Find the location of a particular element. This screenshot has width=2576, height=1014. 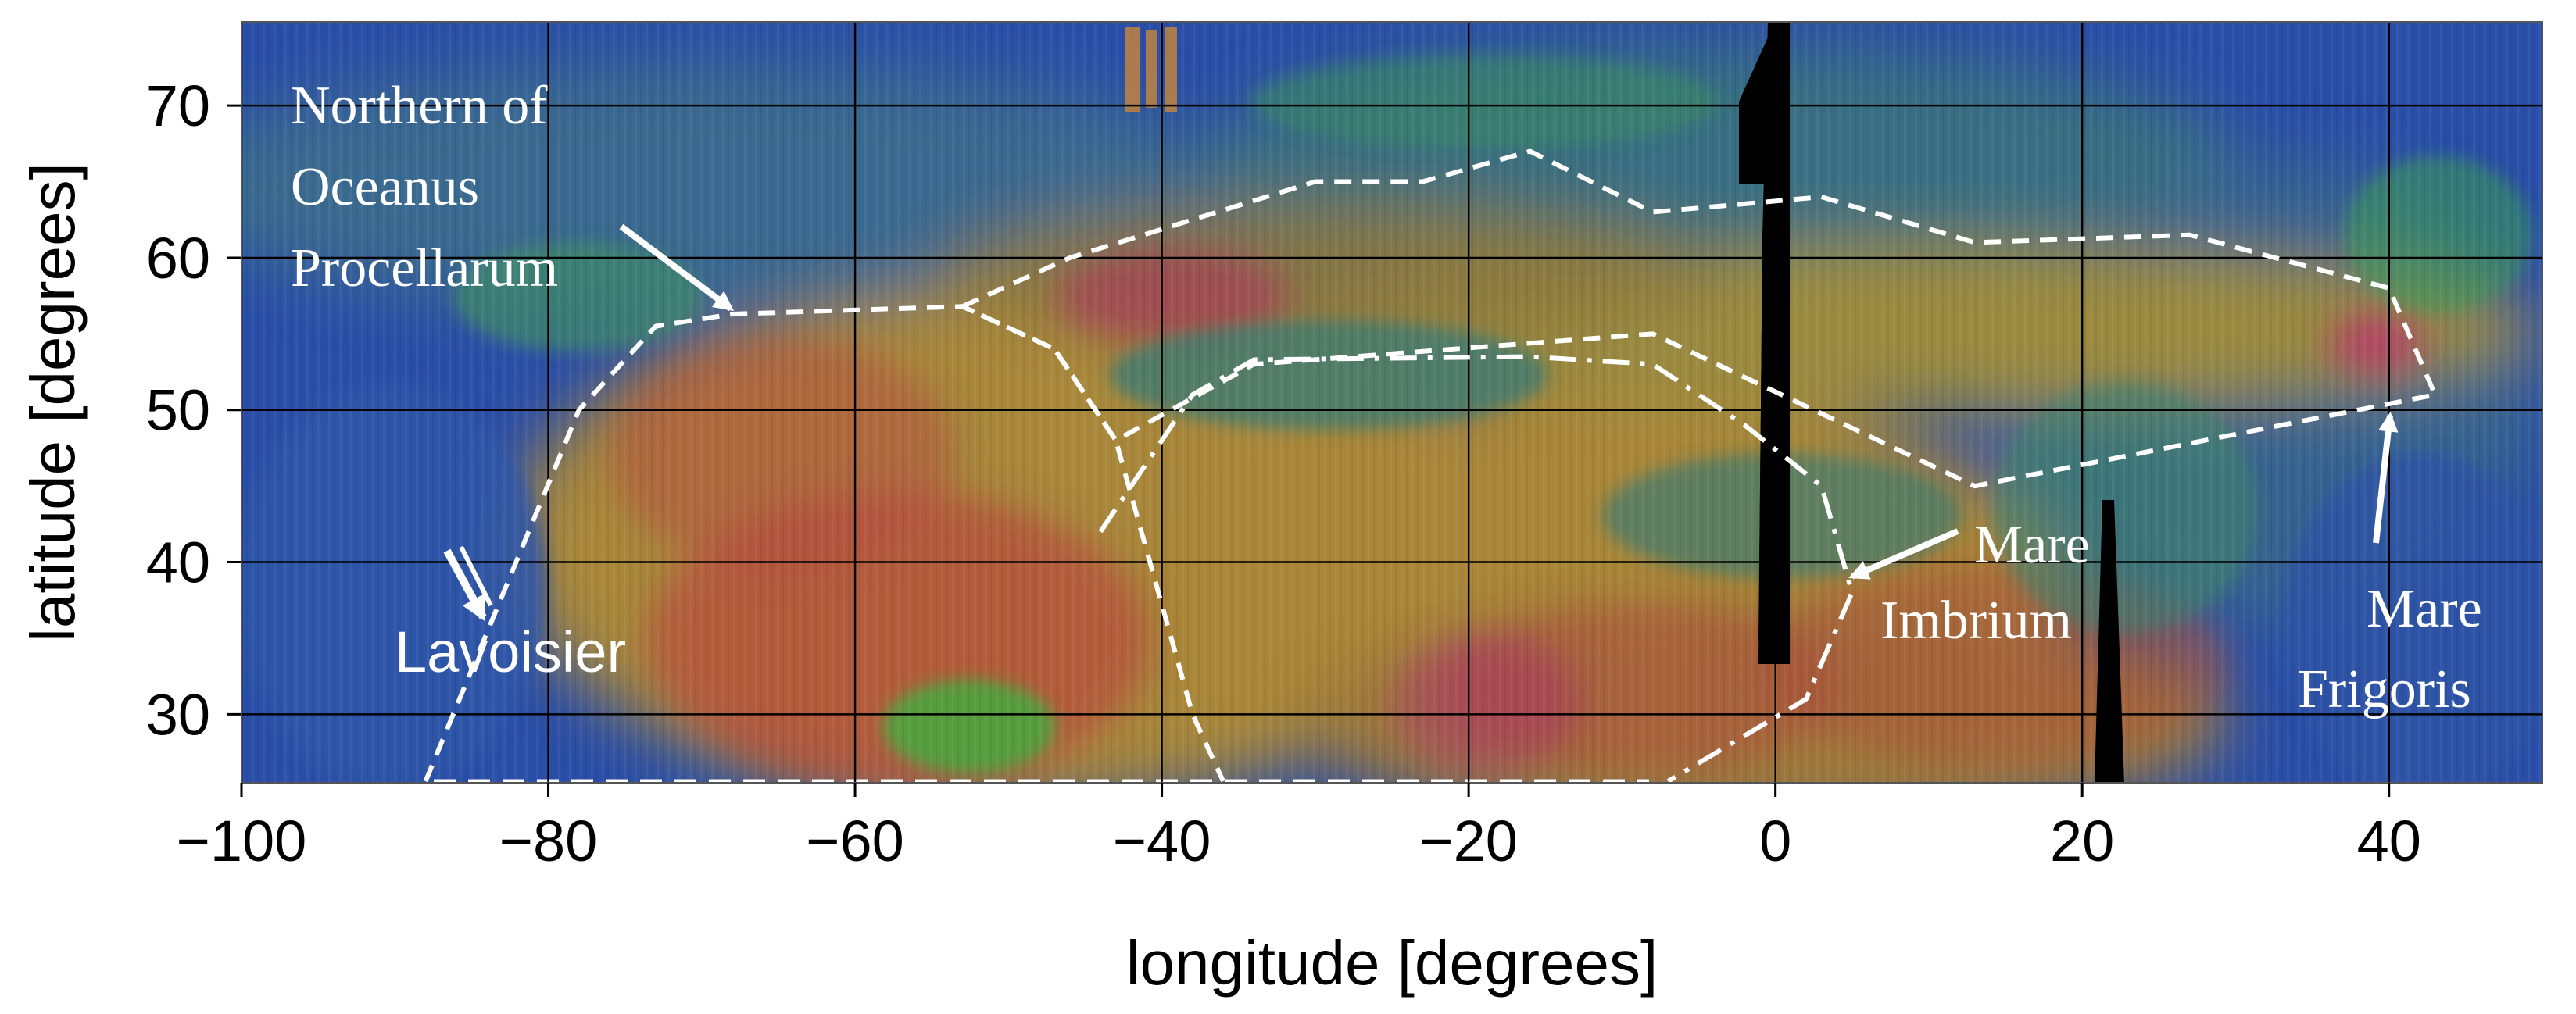

x-tick-label: 0 is located at coordinates (1775, 841).